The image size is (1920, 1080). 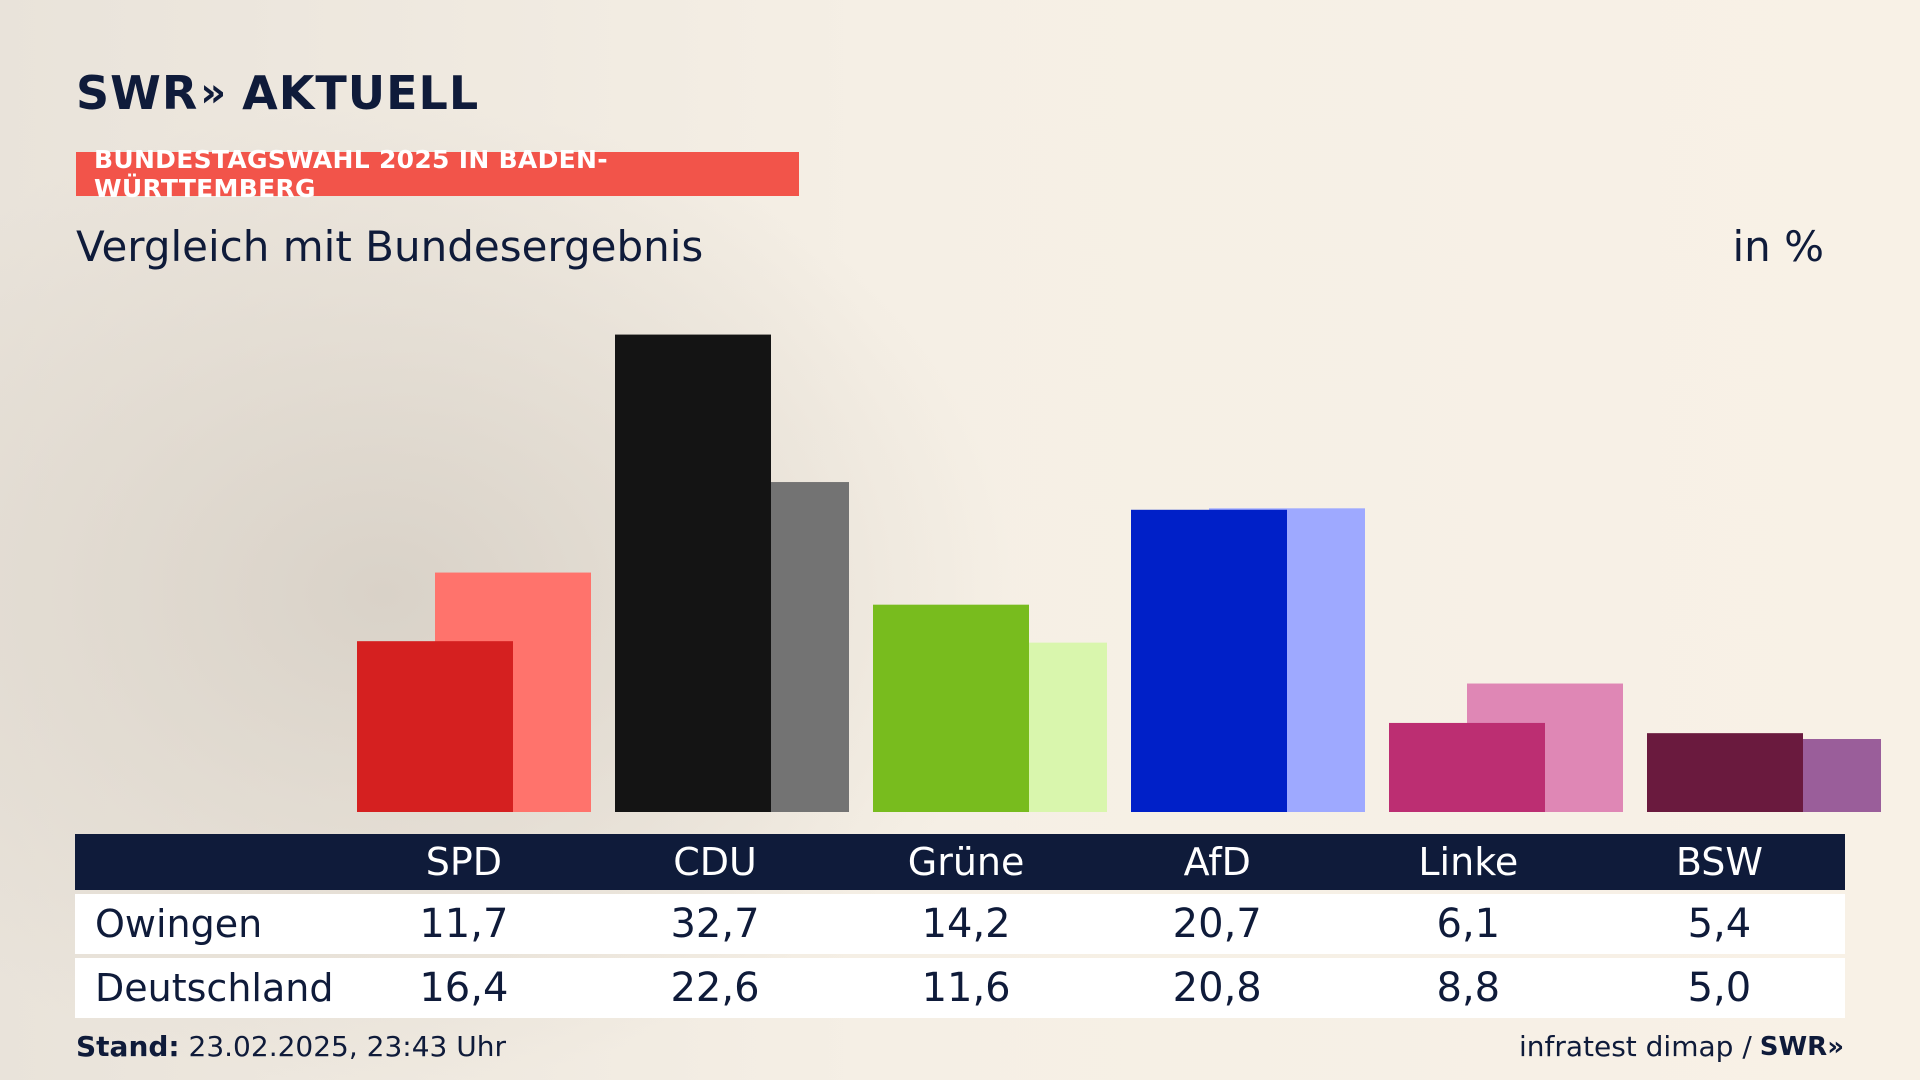 I want to click on table-row-deutschland: Deutschland 16,4 22,6 11,6 20,8 8,8 5,0, so click(x=960, y=988).